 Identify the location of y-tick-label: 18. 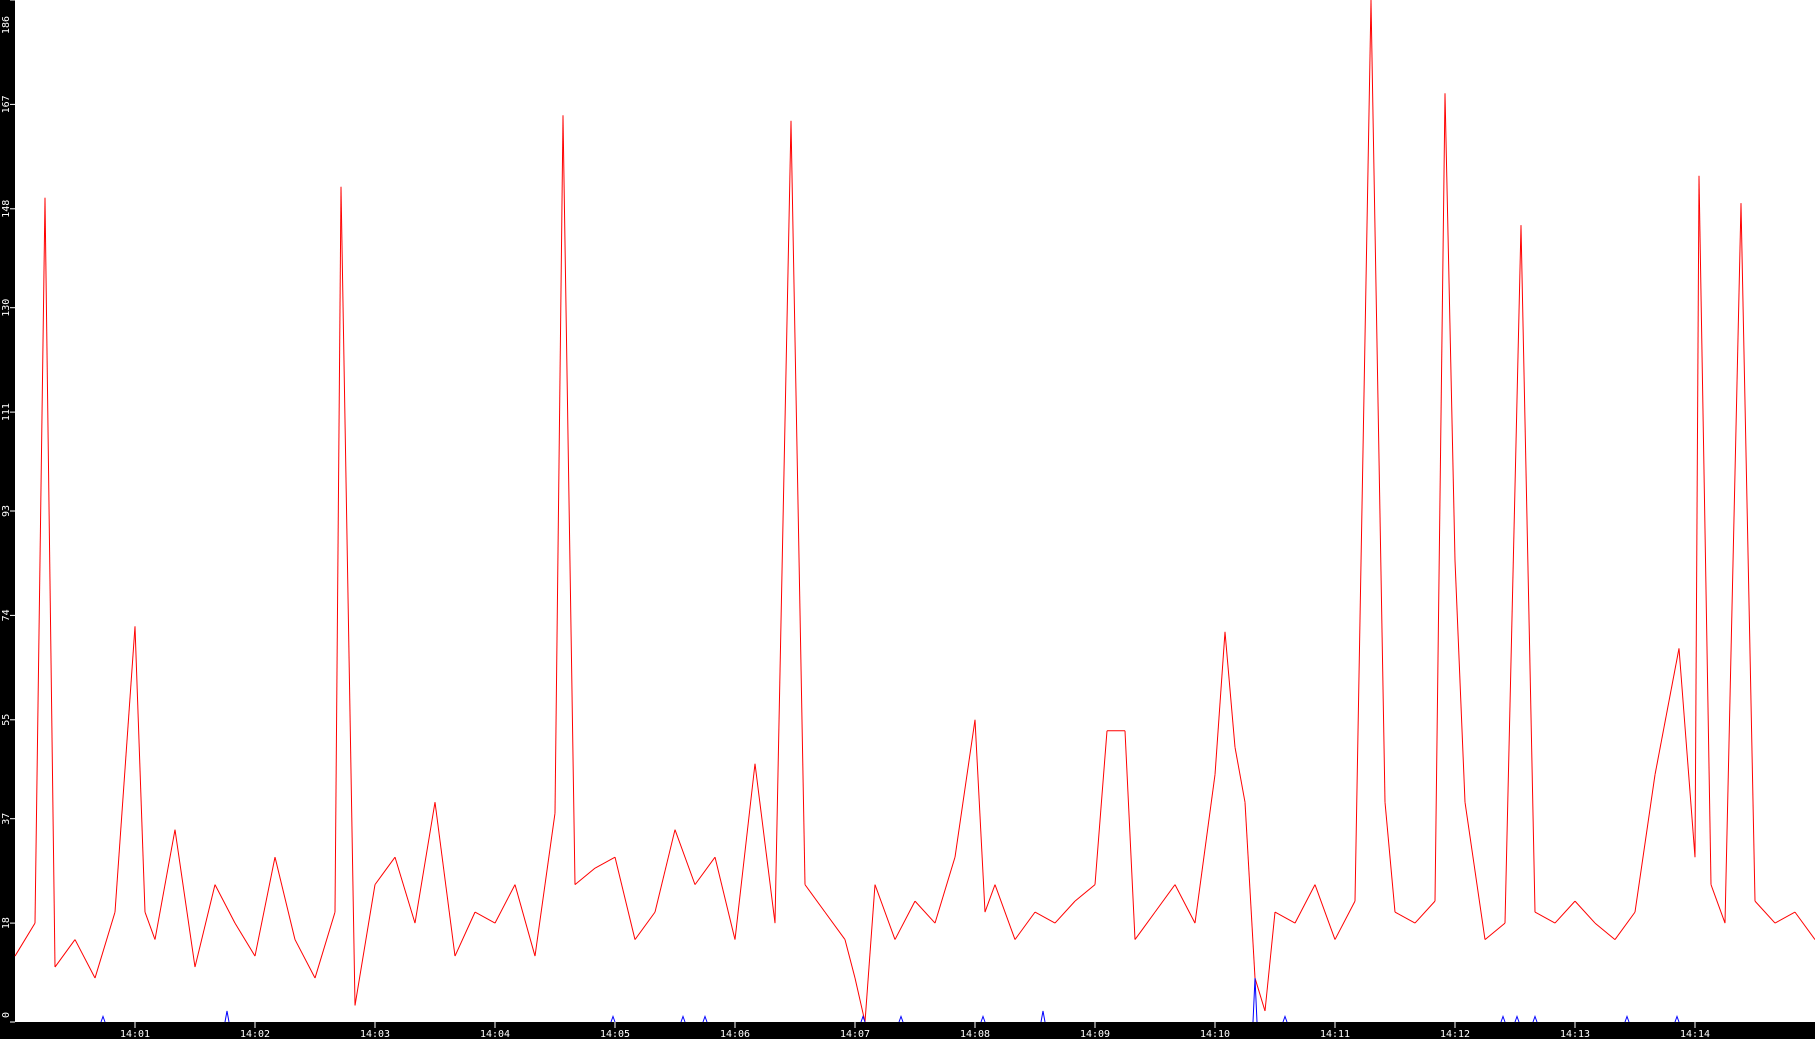
(6, 923).